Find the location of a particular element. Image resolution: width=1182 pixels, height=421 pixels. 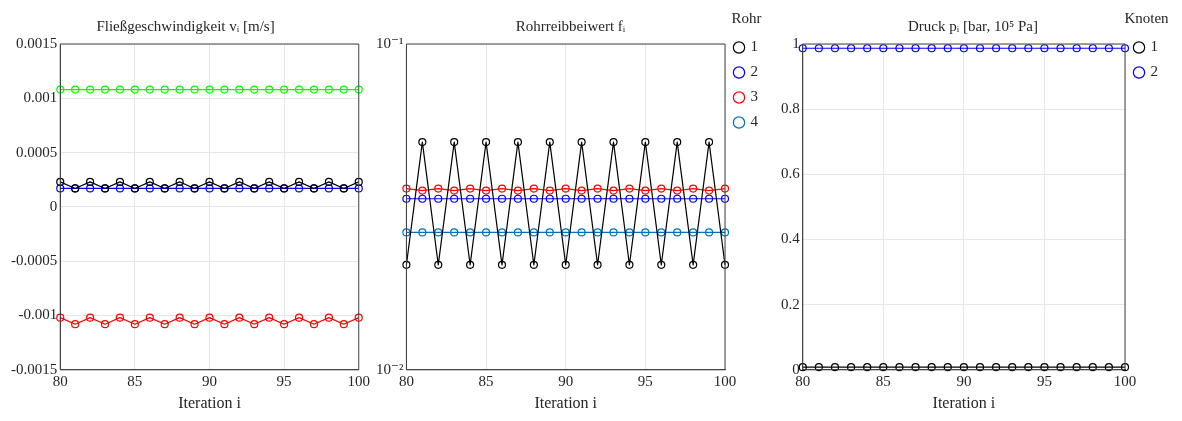

y-tick-label: -0.001 is located at coordinates (38, 314).